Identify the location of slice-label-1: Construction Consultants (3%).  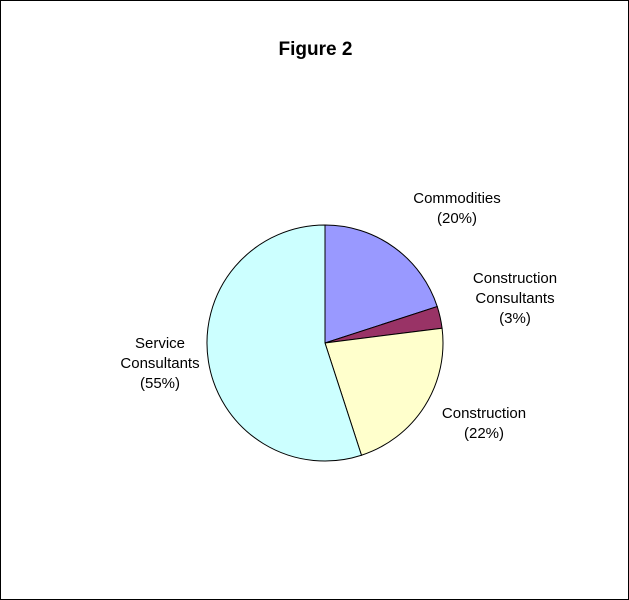
(515, 298).